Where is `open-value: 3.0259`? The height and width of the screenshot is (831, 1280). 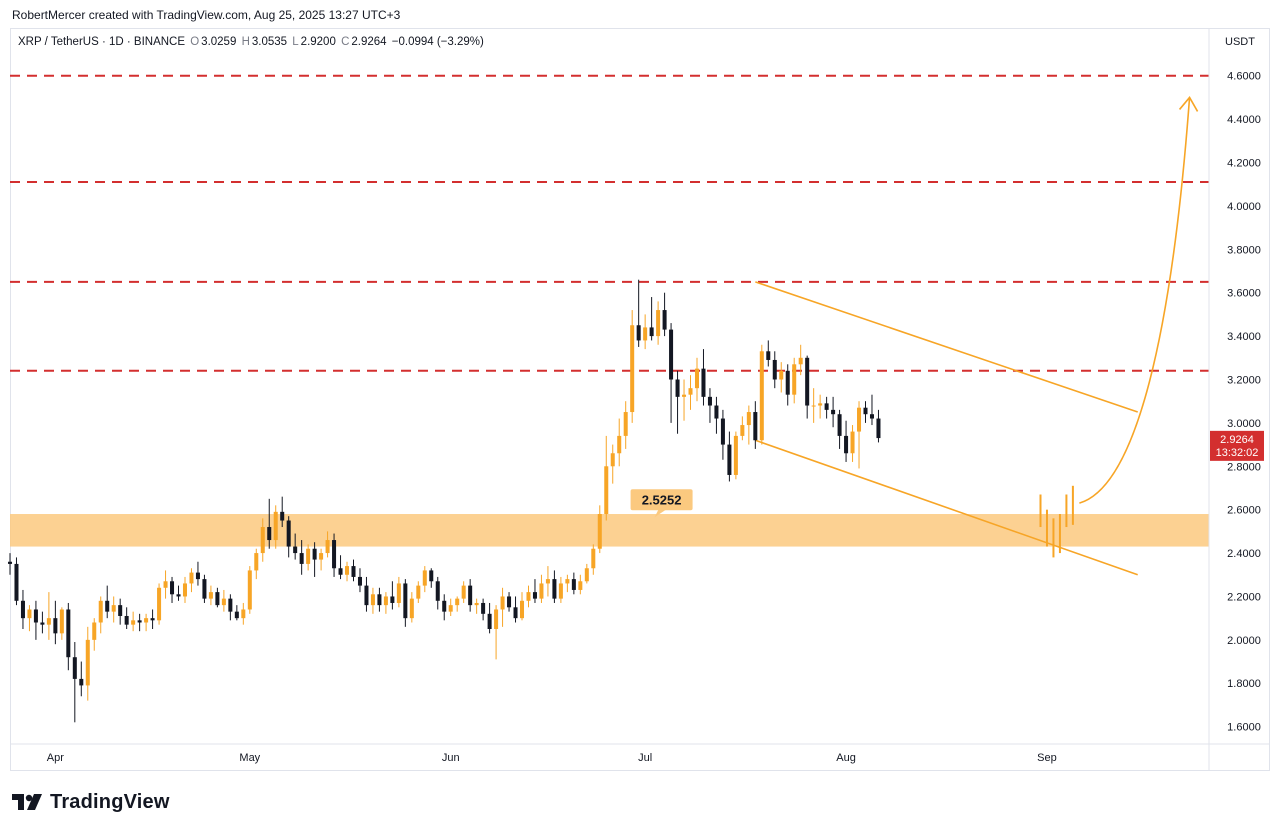
open-value: 3.0259 is located at coordinates (219, 42).